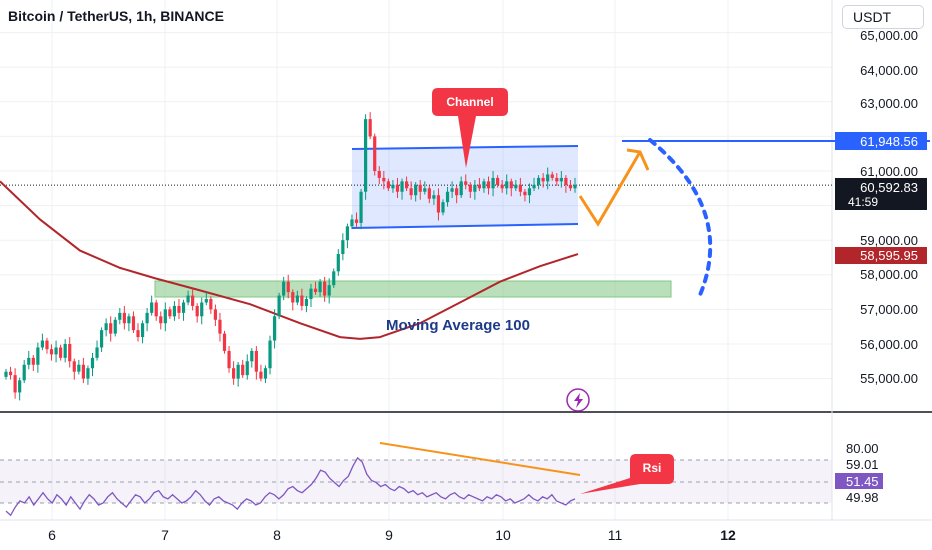 This screenshot has height=550, width=932. What do you see at coordinates (889, 141) in the screenshot?
I see `resistance-badge-label: 61,948.56` at bounding box center [889, 141].